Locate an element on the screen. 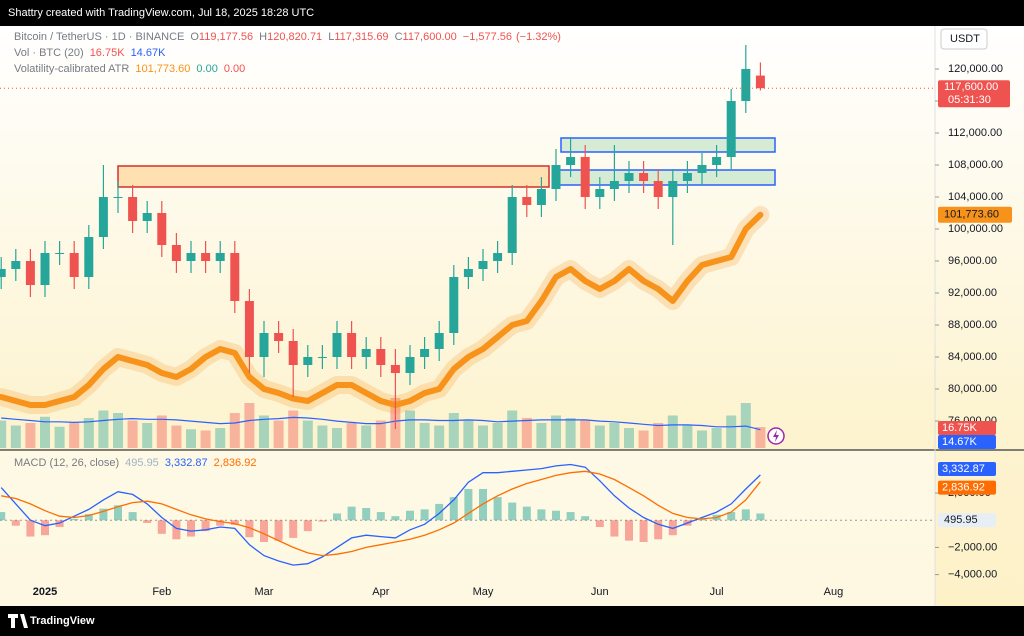  currency-label: USDT is located at coordinates (965, 39).